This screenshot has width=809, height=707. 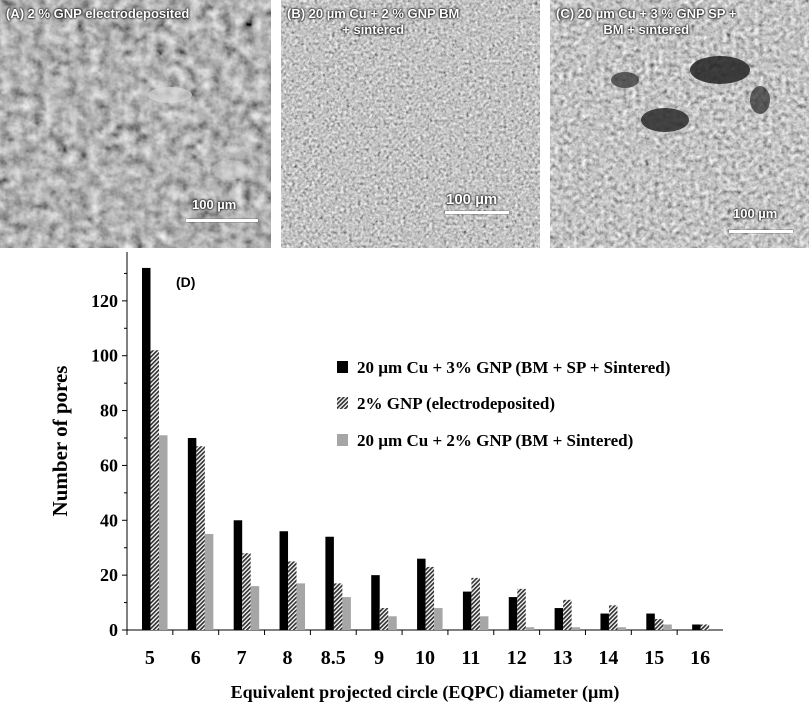 I want to click on y-tick-label: 40, so click(x=109, y=520).